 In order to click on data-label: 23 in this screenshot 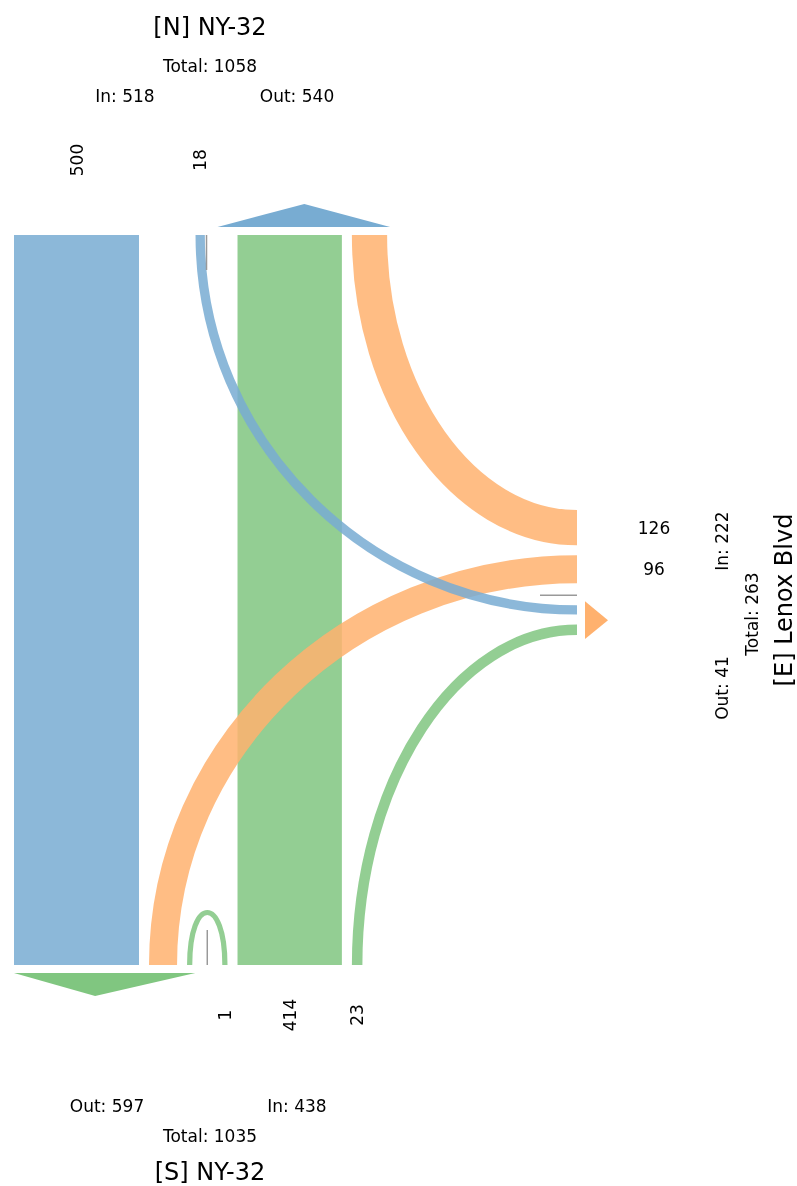, I will do `click(357, 1015)`.